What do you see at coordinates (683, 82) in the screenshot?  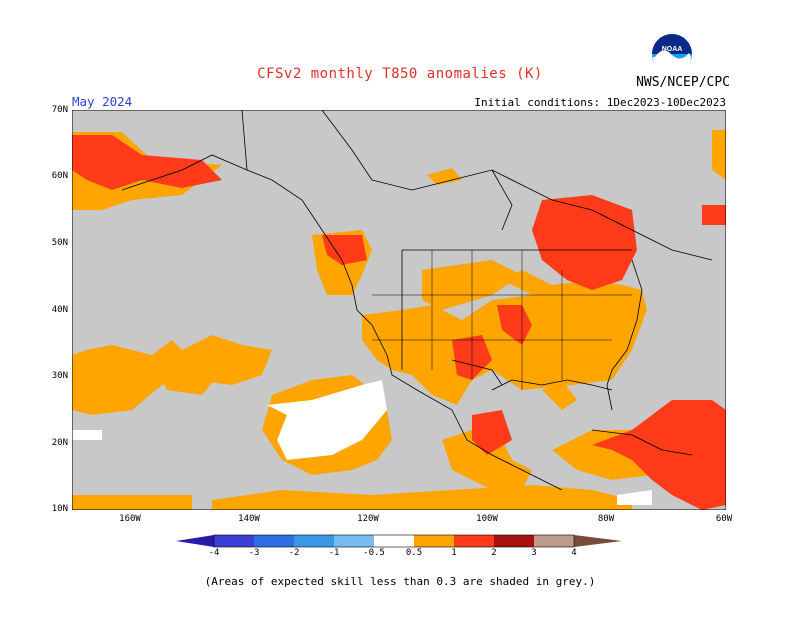 I see `agency-label: NWS/NCEP/CPC` at bounding box center [683, 82].